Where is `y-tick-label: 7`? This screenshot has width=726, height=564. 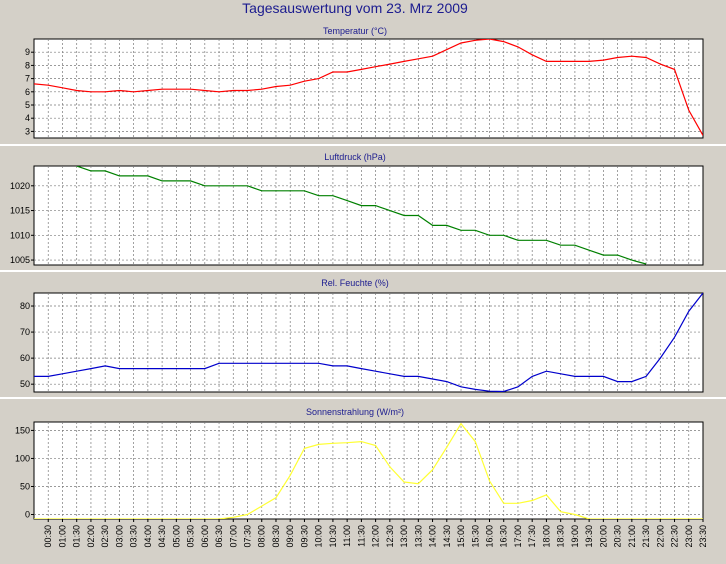
y-tick-label: 7 is located at coordinates (27, 79).